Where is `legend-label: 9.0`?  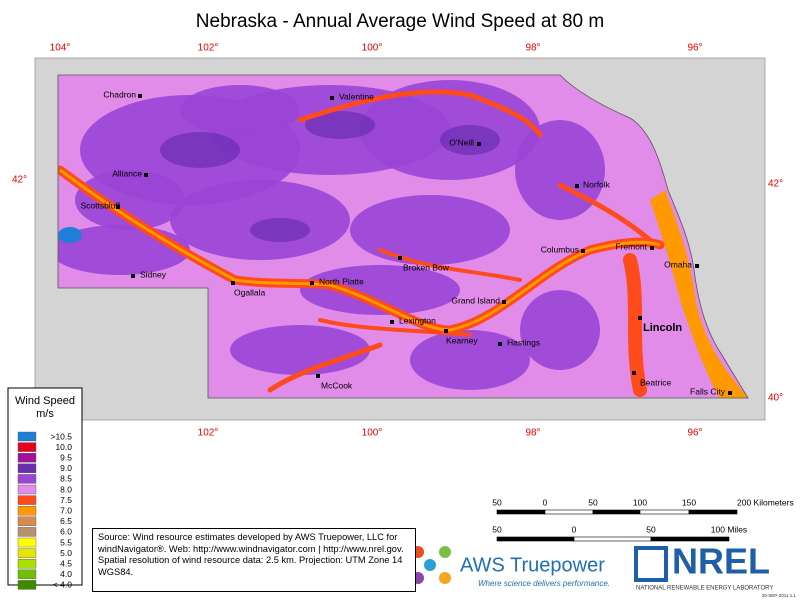 legend-label: 9.0 is located at coordinates (66, 468).